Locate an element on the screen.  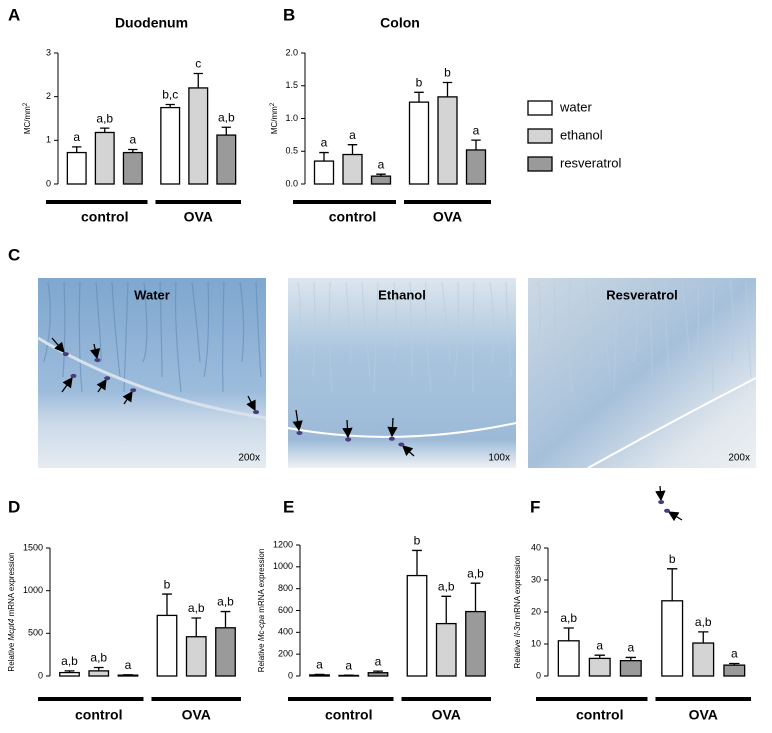
y-tick-label: 3 is located at coordinates (48, 52).